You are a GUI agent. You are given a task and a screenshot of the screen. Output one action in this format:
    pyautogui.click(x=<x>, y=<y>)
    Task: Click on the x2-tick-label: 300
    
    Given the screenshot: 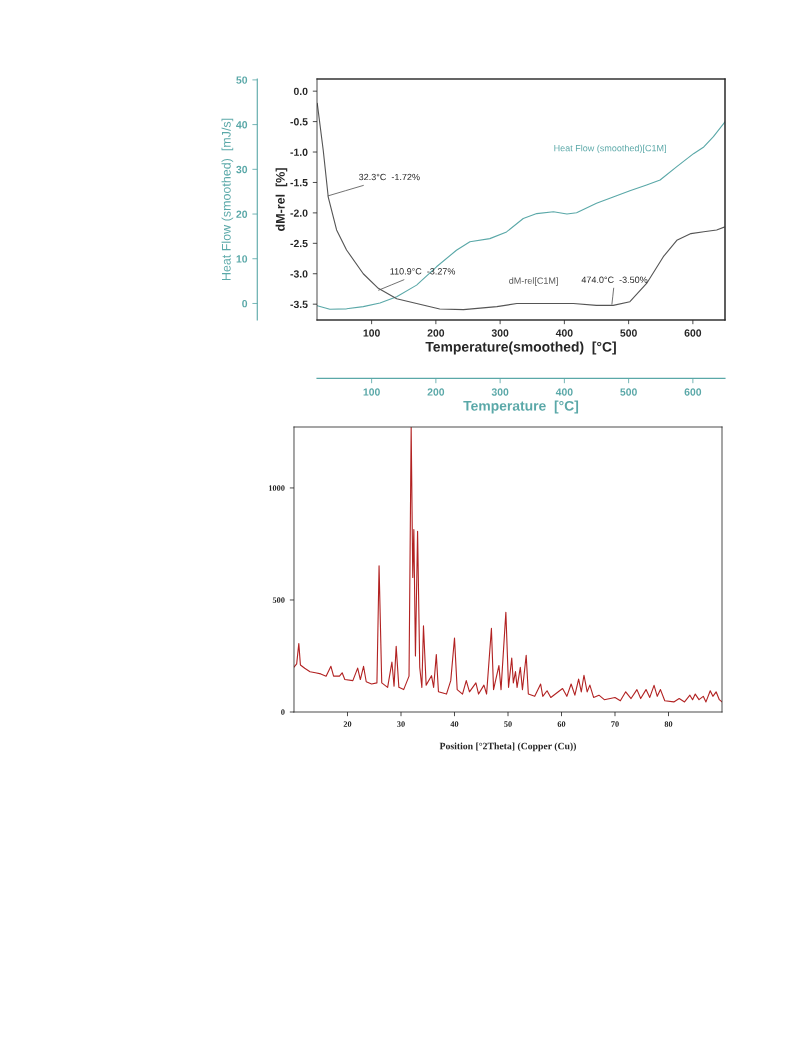 What is the action you would take?
    pyautogui.click(x=500, y=392)
    